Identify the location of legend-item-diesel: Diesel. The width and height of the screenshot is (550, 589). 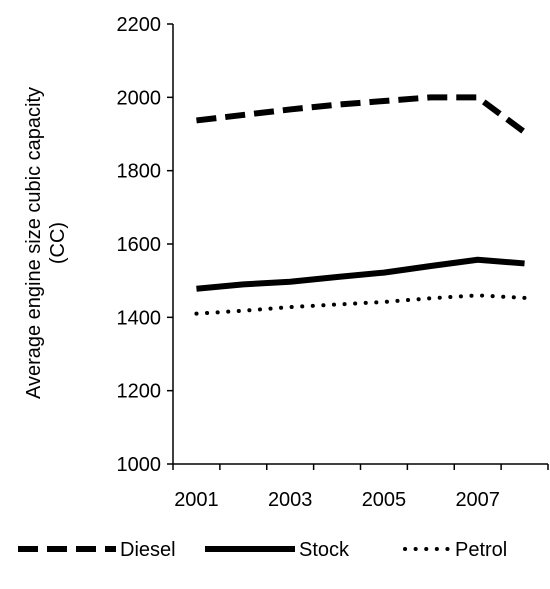
(97, 550).